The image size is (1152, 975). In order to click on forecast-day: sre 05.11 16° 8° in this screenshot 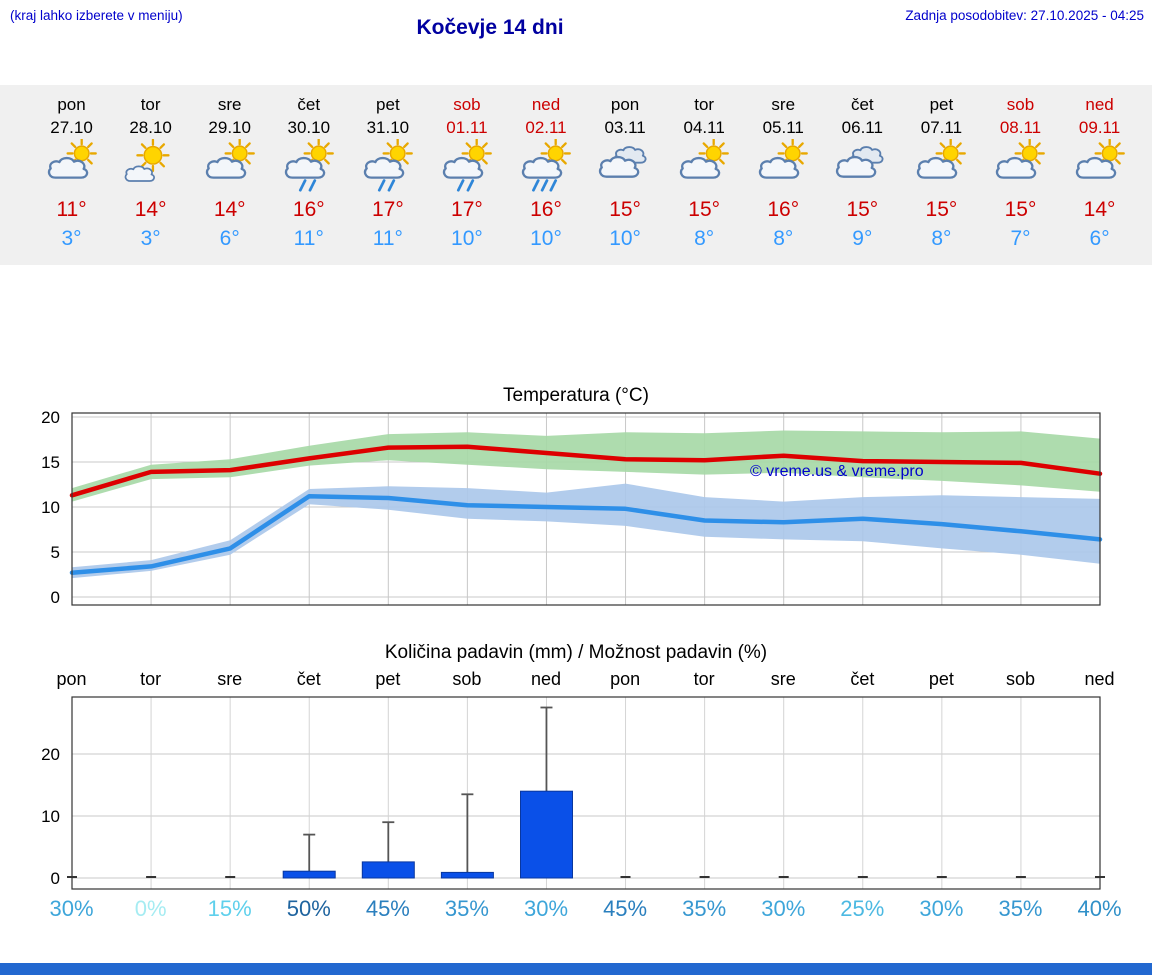, I will do `click(783, 173)`.